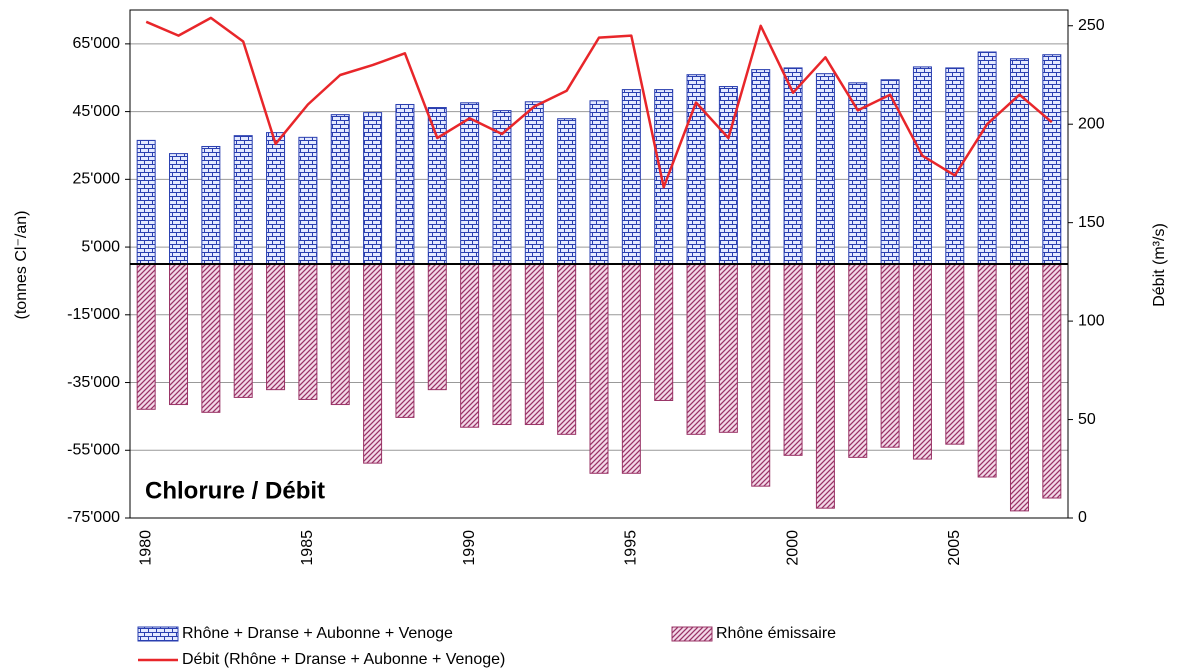 The image size is (1180, 671). I want to click on y-tick-label: 65'000, so click(96, 43).